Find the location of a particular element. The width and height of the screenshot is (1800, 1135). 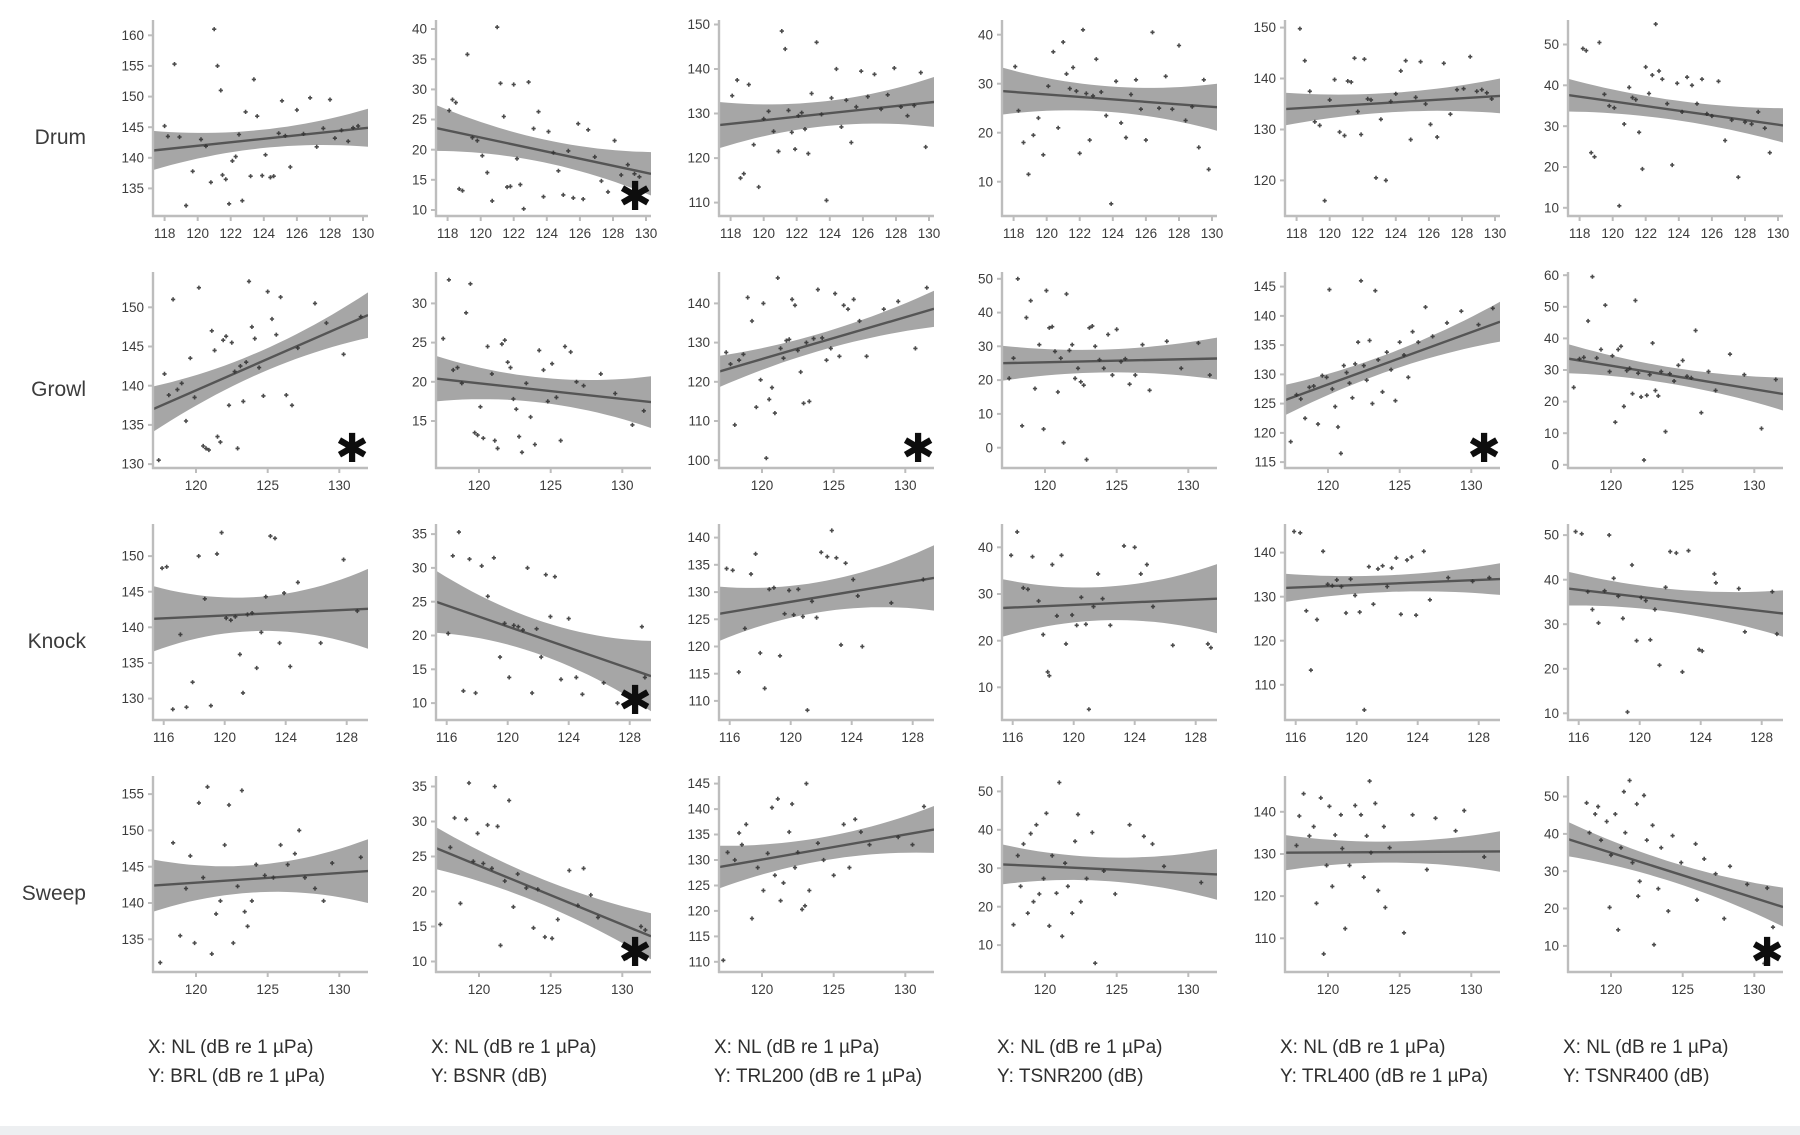

axis-caption-brl: X: NL (dB re 1 µPa) Y: BRL (dB re 1 µPa) is located at coordinates (237, 1066).